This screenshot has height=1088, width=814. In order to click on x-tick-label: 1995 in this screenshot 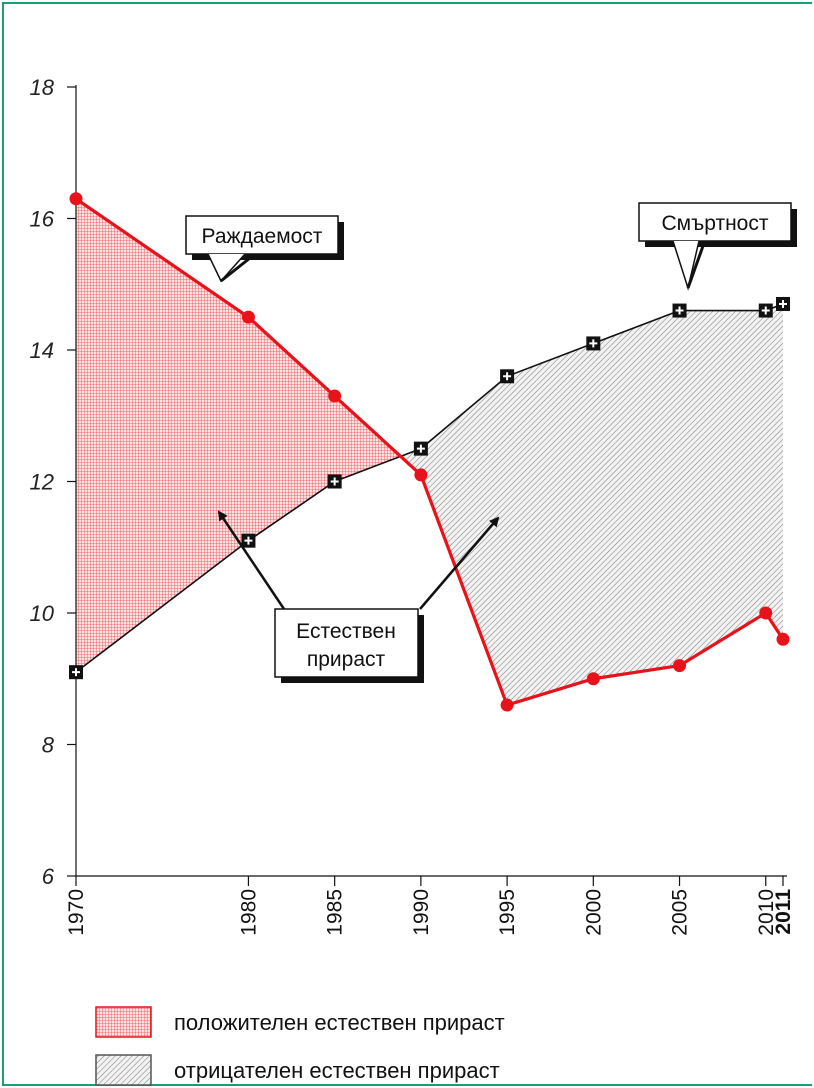, I will do `click(507, 912)`.